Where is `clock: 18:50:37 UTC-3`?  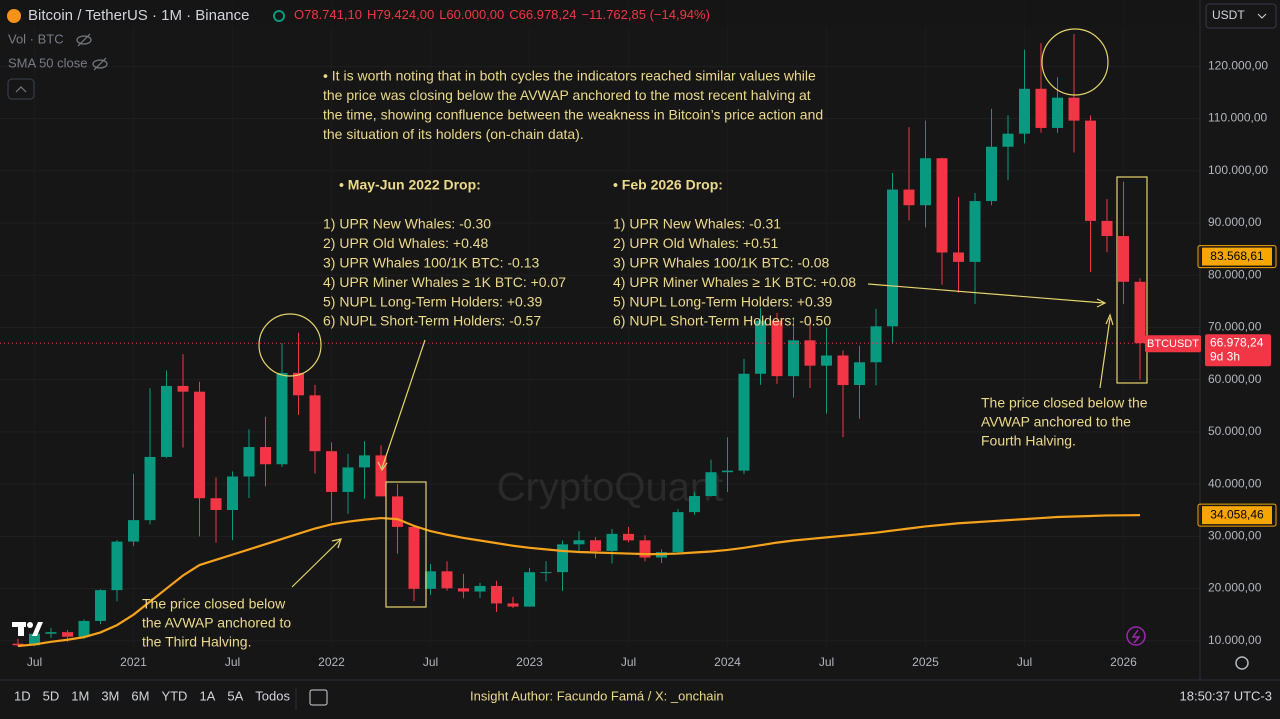 clock: 18:50:37 UTC-3 is located at coordinates (1226, 695).